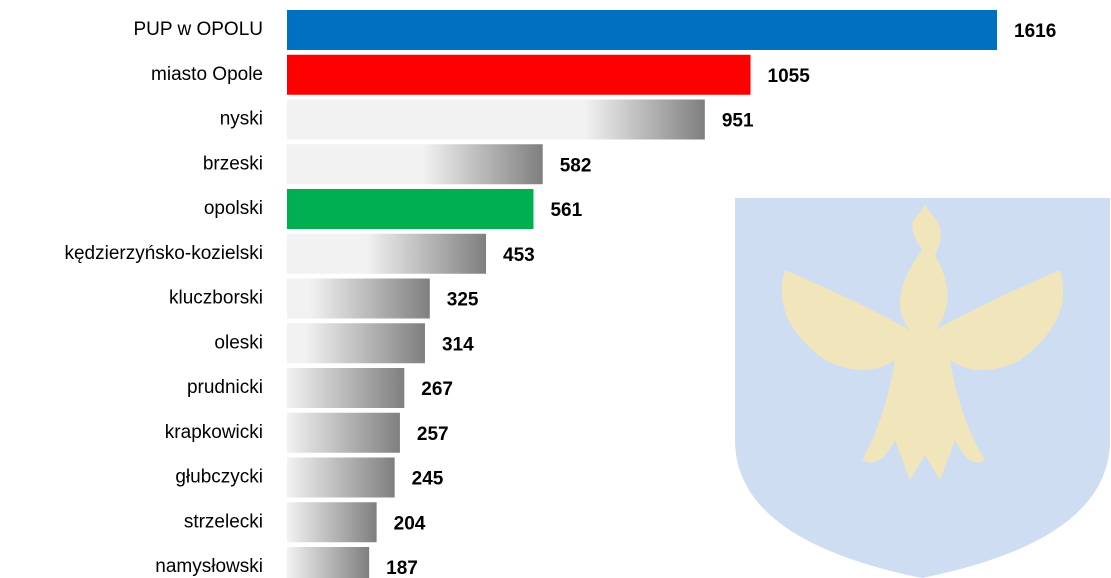 This screenshot has height=578, width=1111. I want to click on value-label: 582, so click(576, 165).